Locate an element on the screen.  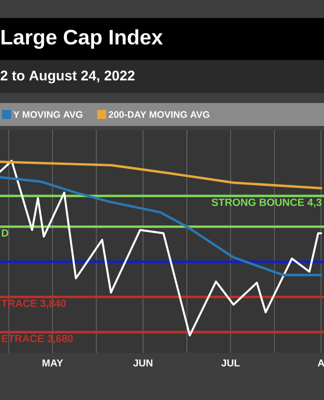
legend-label: 200-DAY MOVING AVG is located at coordinates (159, 114).